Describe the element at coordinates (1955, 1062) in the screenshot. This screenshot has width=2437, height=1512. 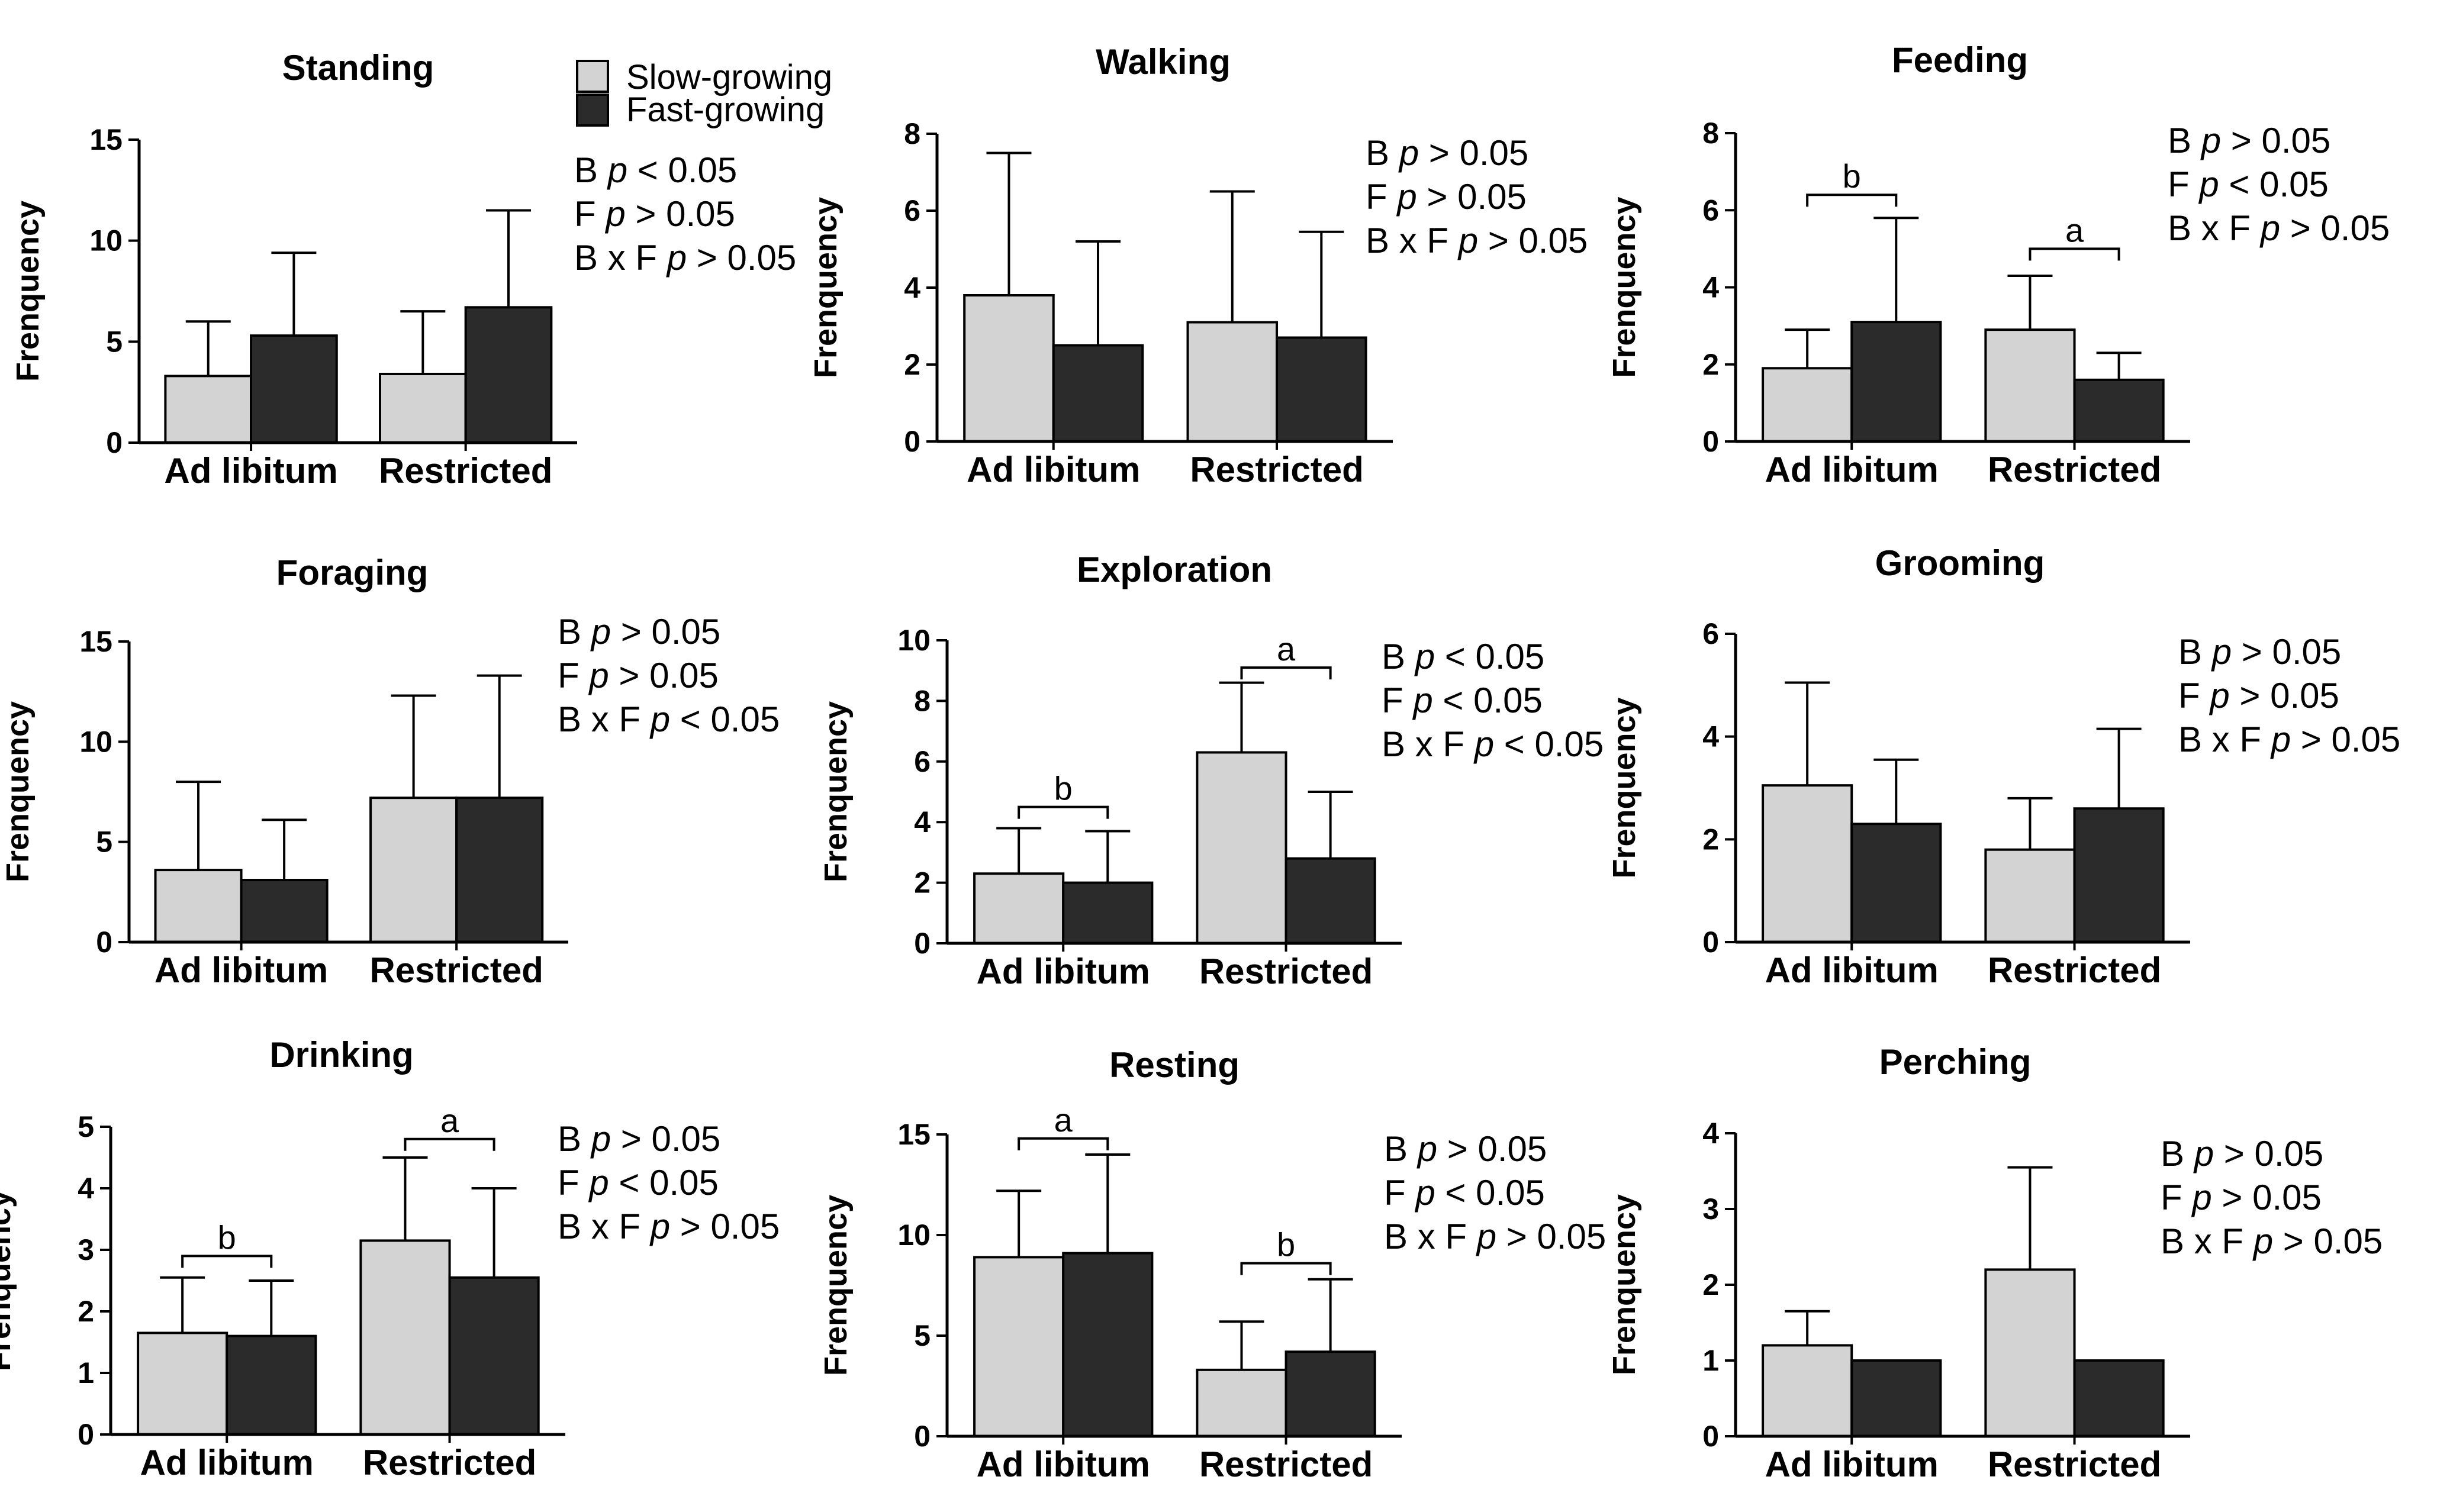
I see `chart-title: Perching` at that location.